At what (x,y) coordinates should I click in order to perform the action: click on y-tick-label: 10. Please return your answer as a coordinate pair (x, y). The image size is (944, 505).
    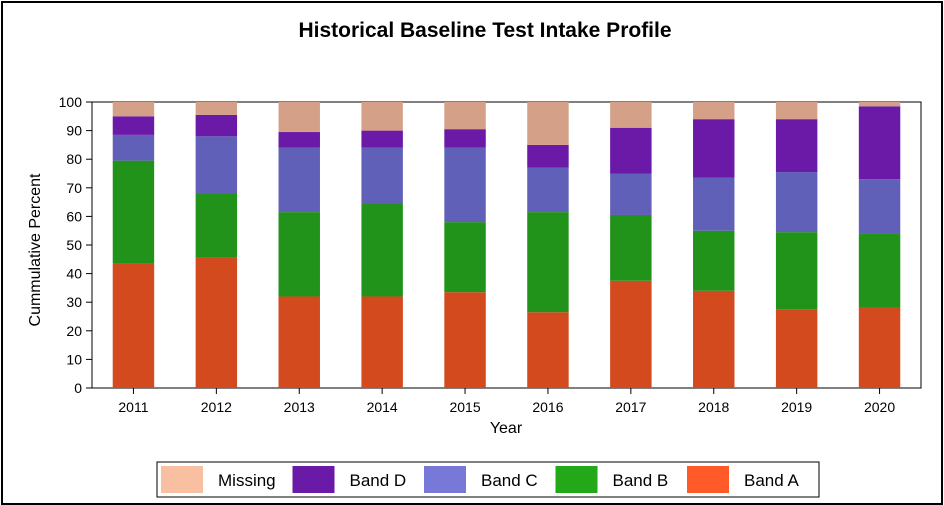
    Looking at the image, I should click on (74, 359).